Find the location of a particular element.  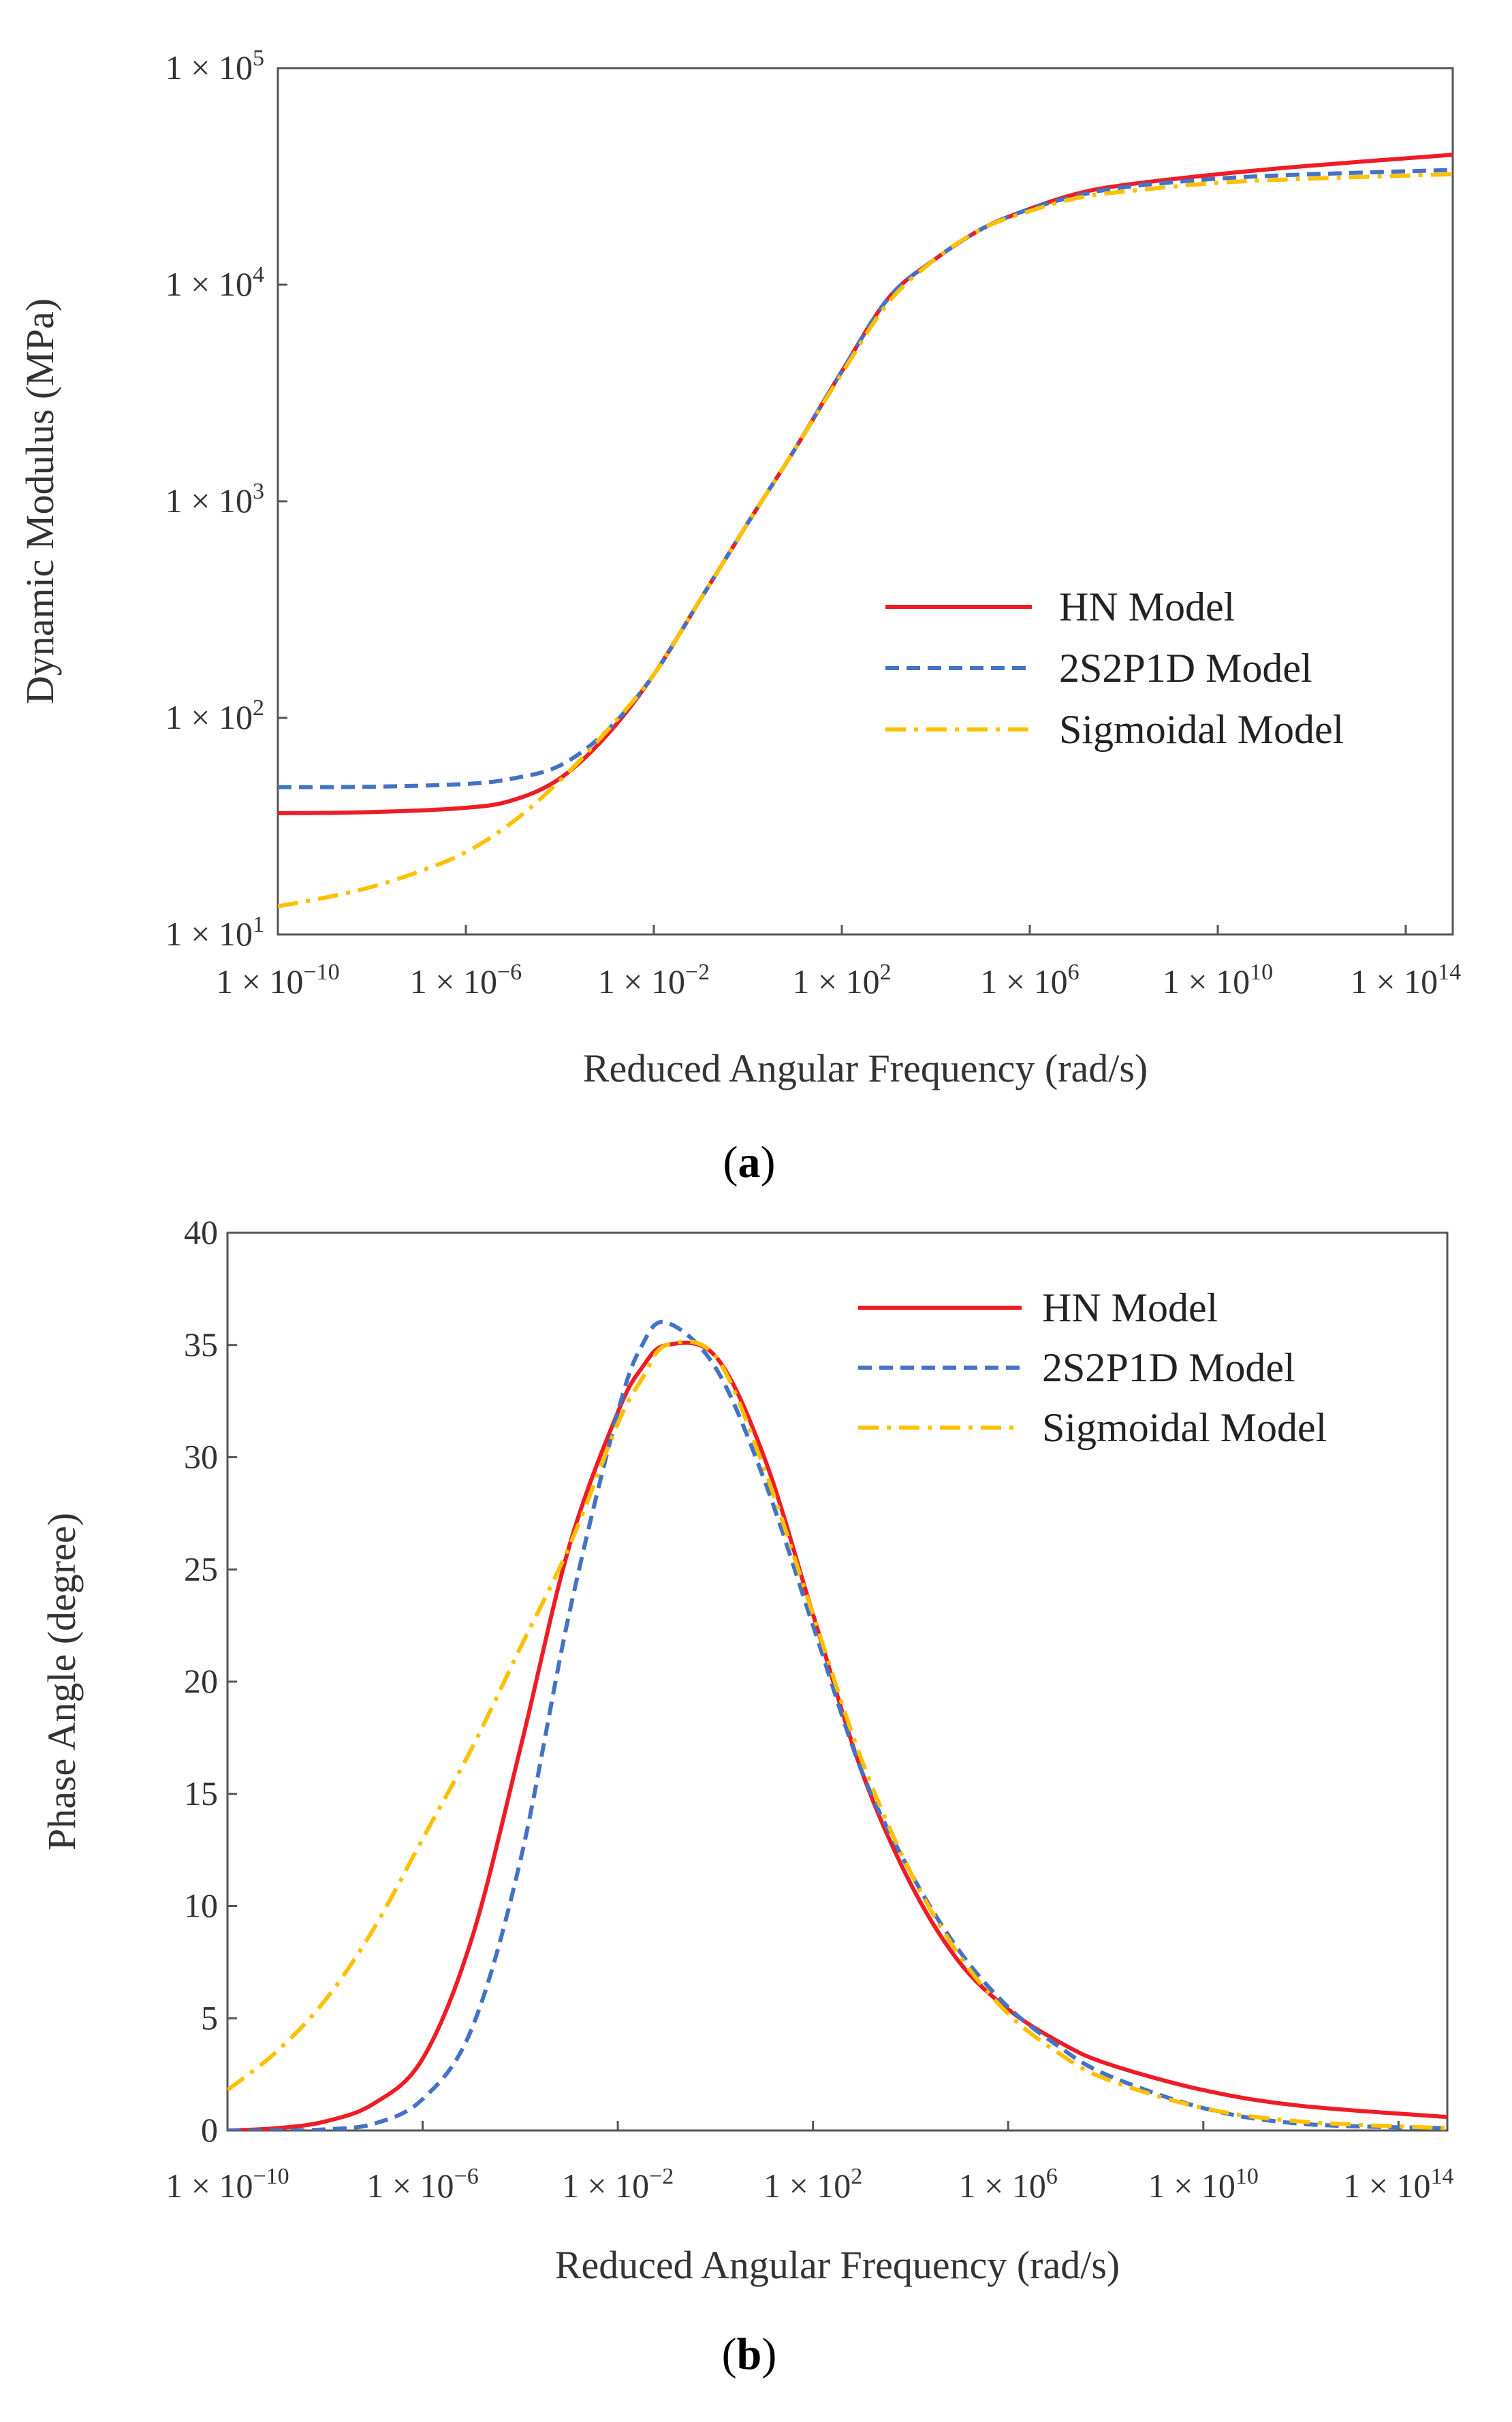

y-tick-label: 1 × 10⁴ is located at coordinates (215, 282).